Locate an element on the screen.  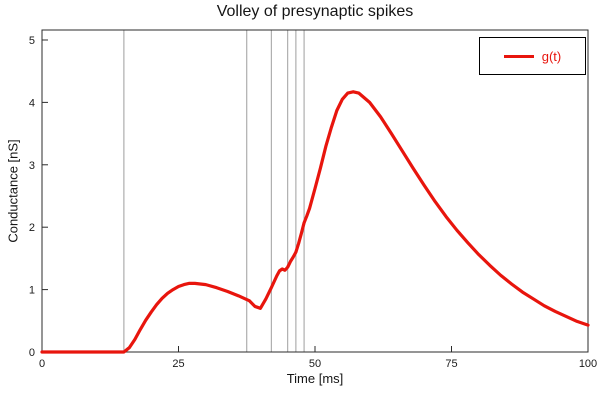
x-tick-label: 0 is located at coordinates (42, 364).